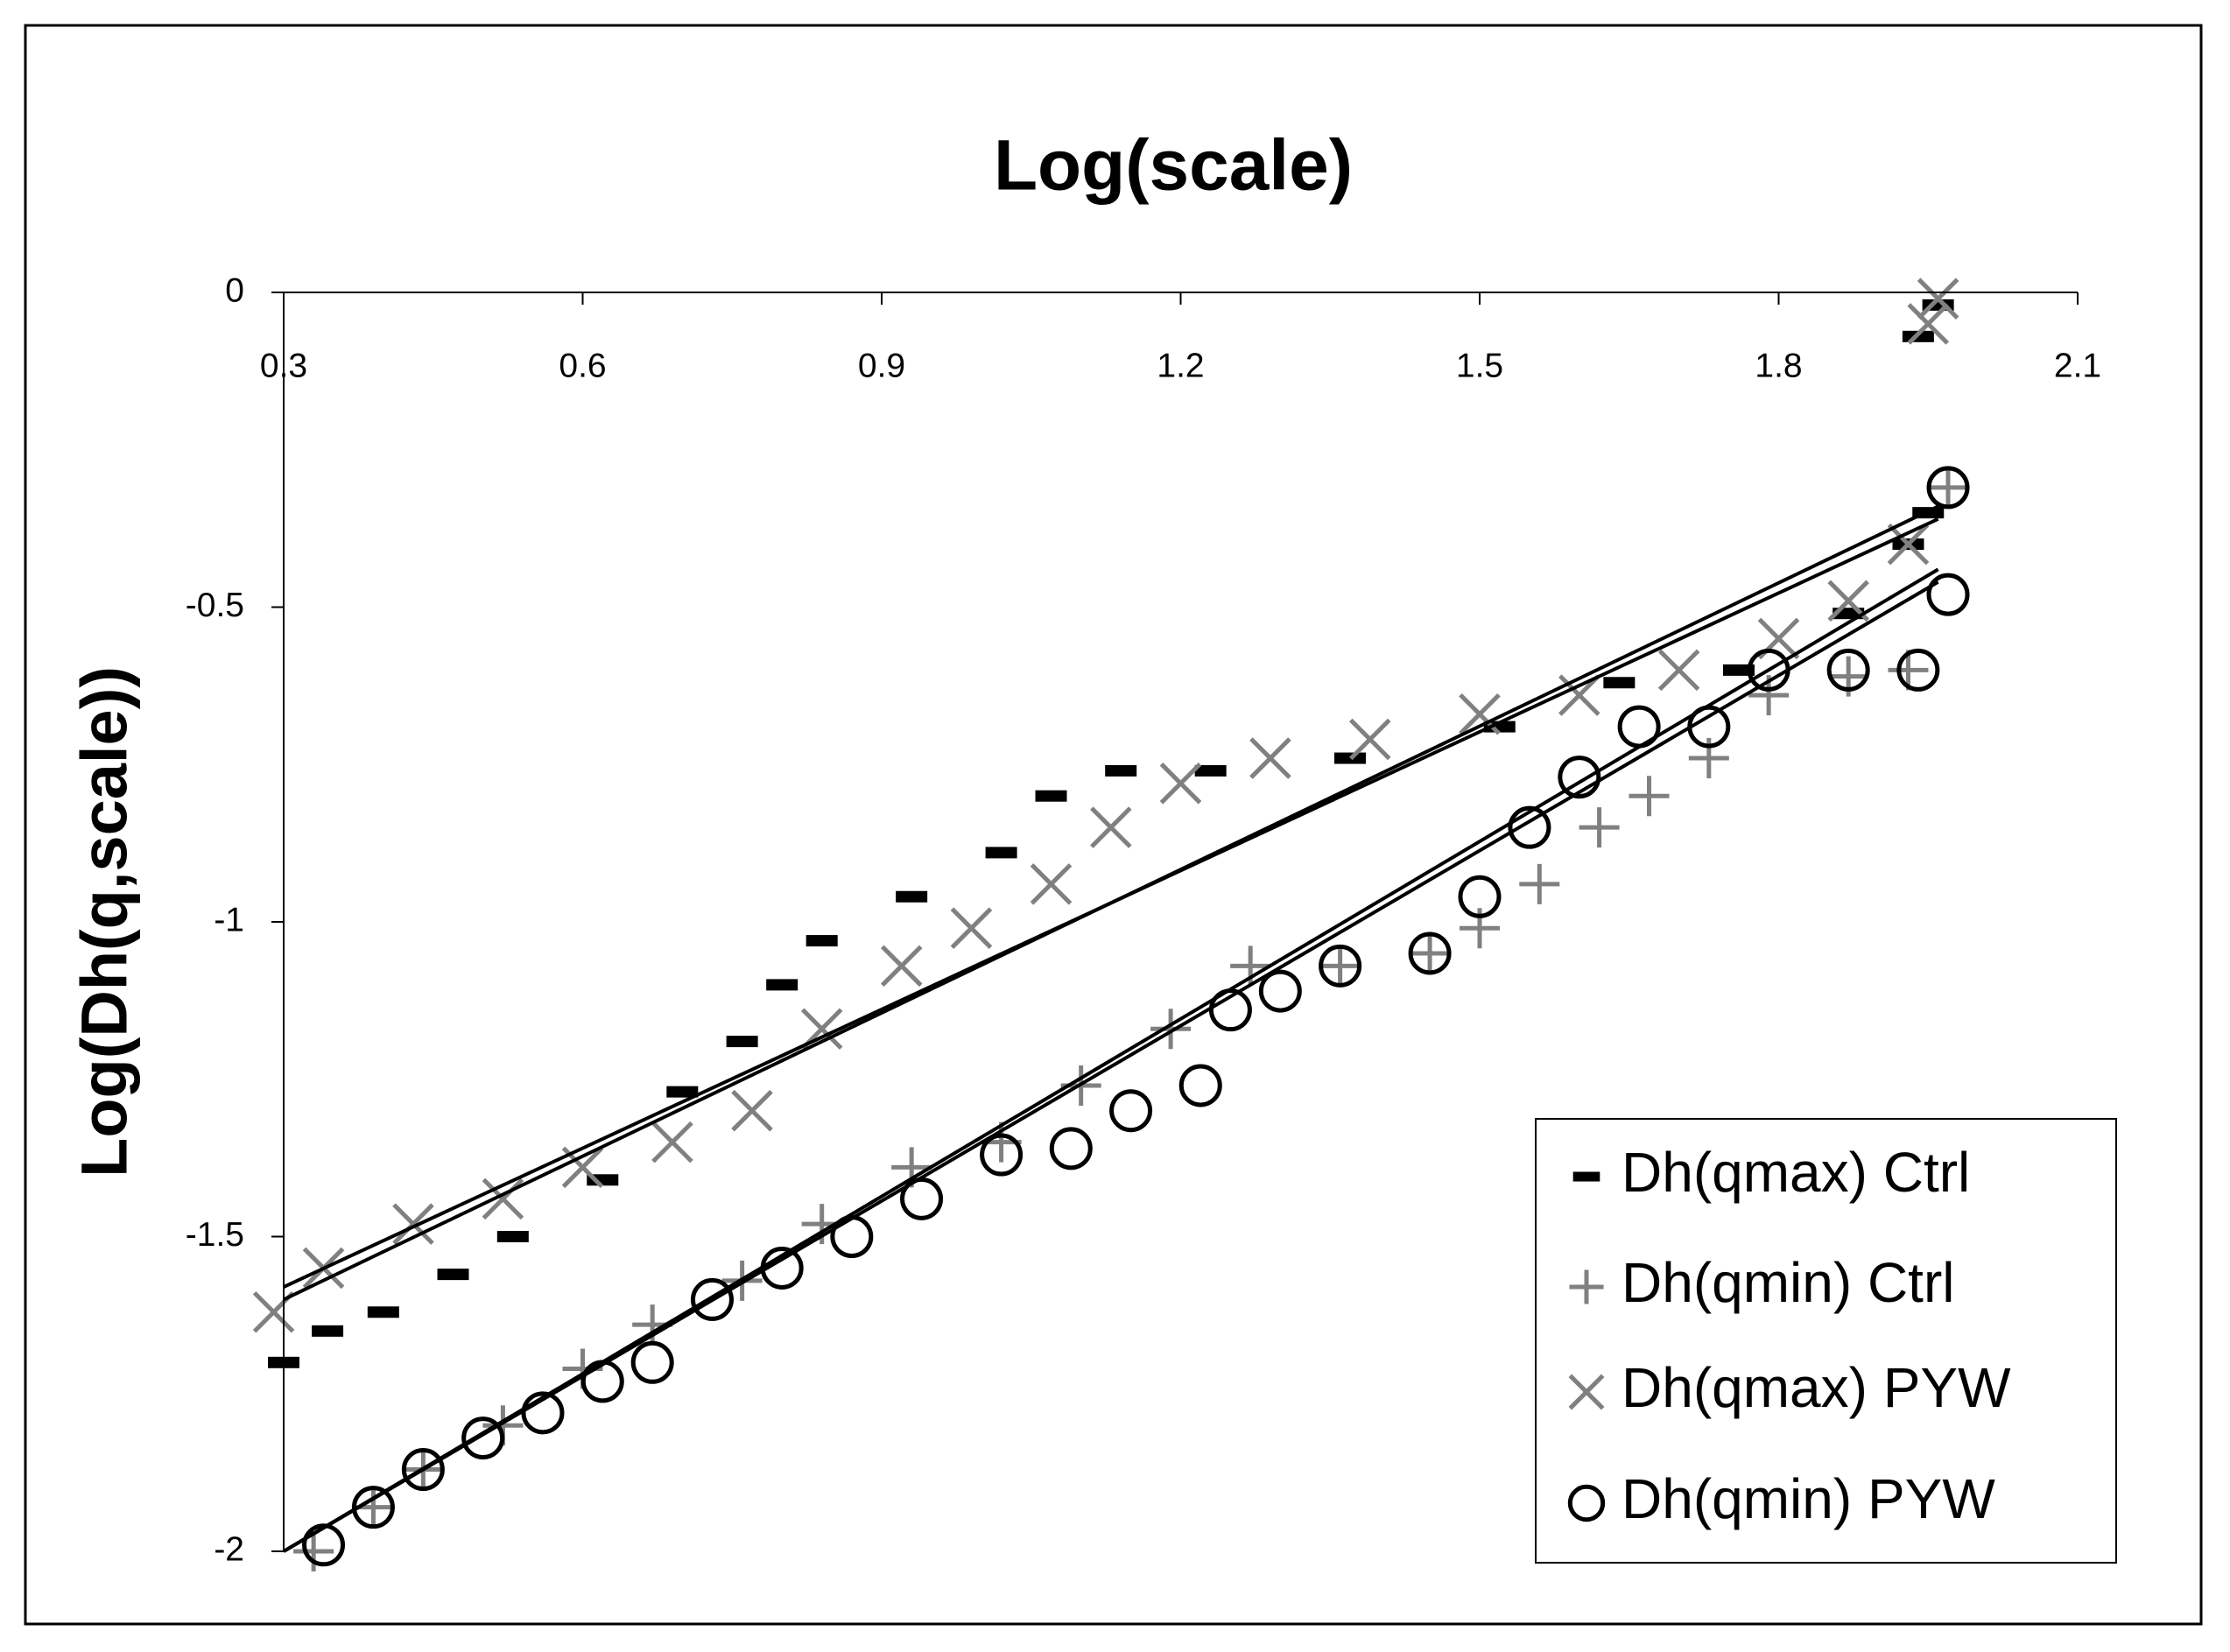 This screenshot has width=2230, height=1652. I want to click on y-tick-label: -1.5, so click(215, 1235).